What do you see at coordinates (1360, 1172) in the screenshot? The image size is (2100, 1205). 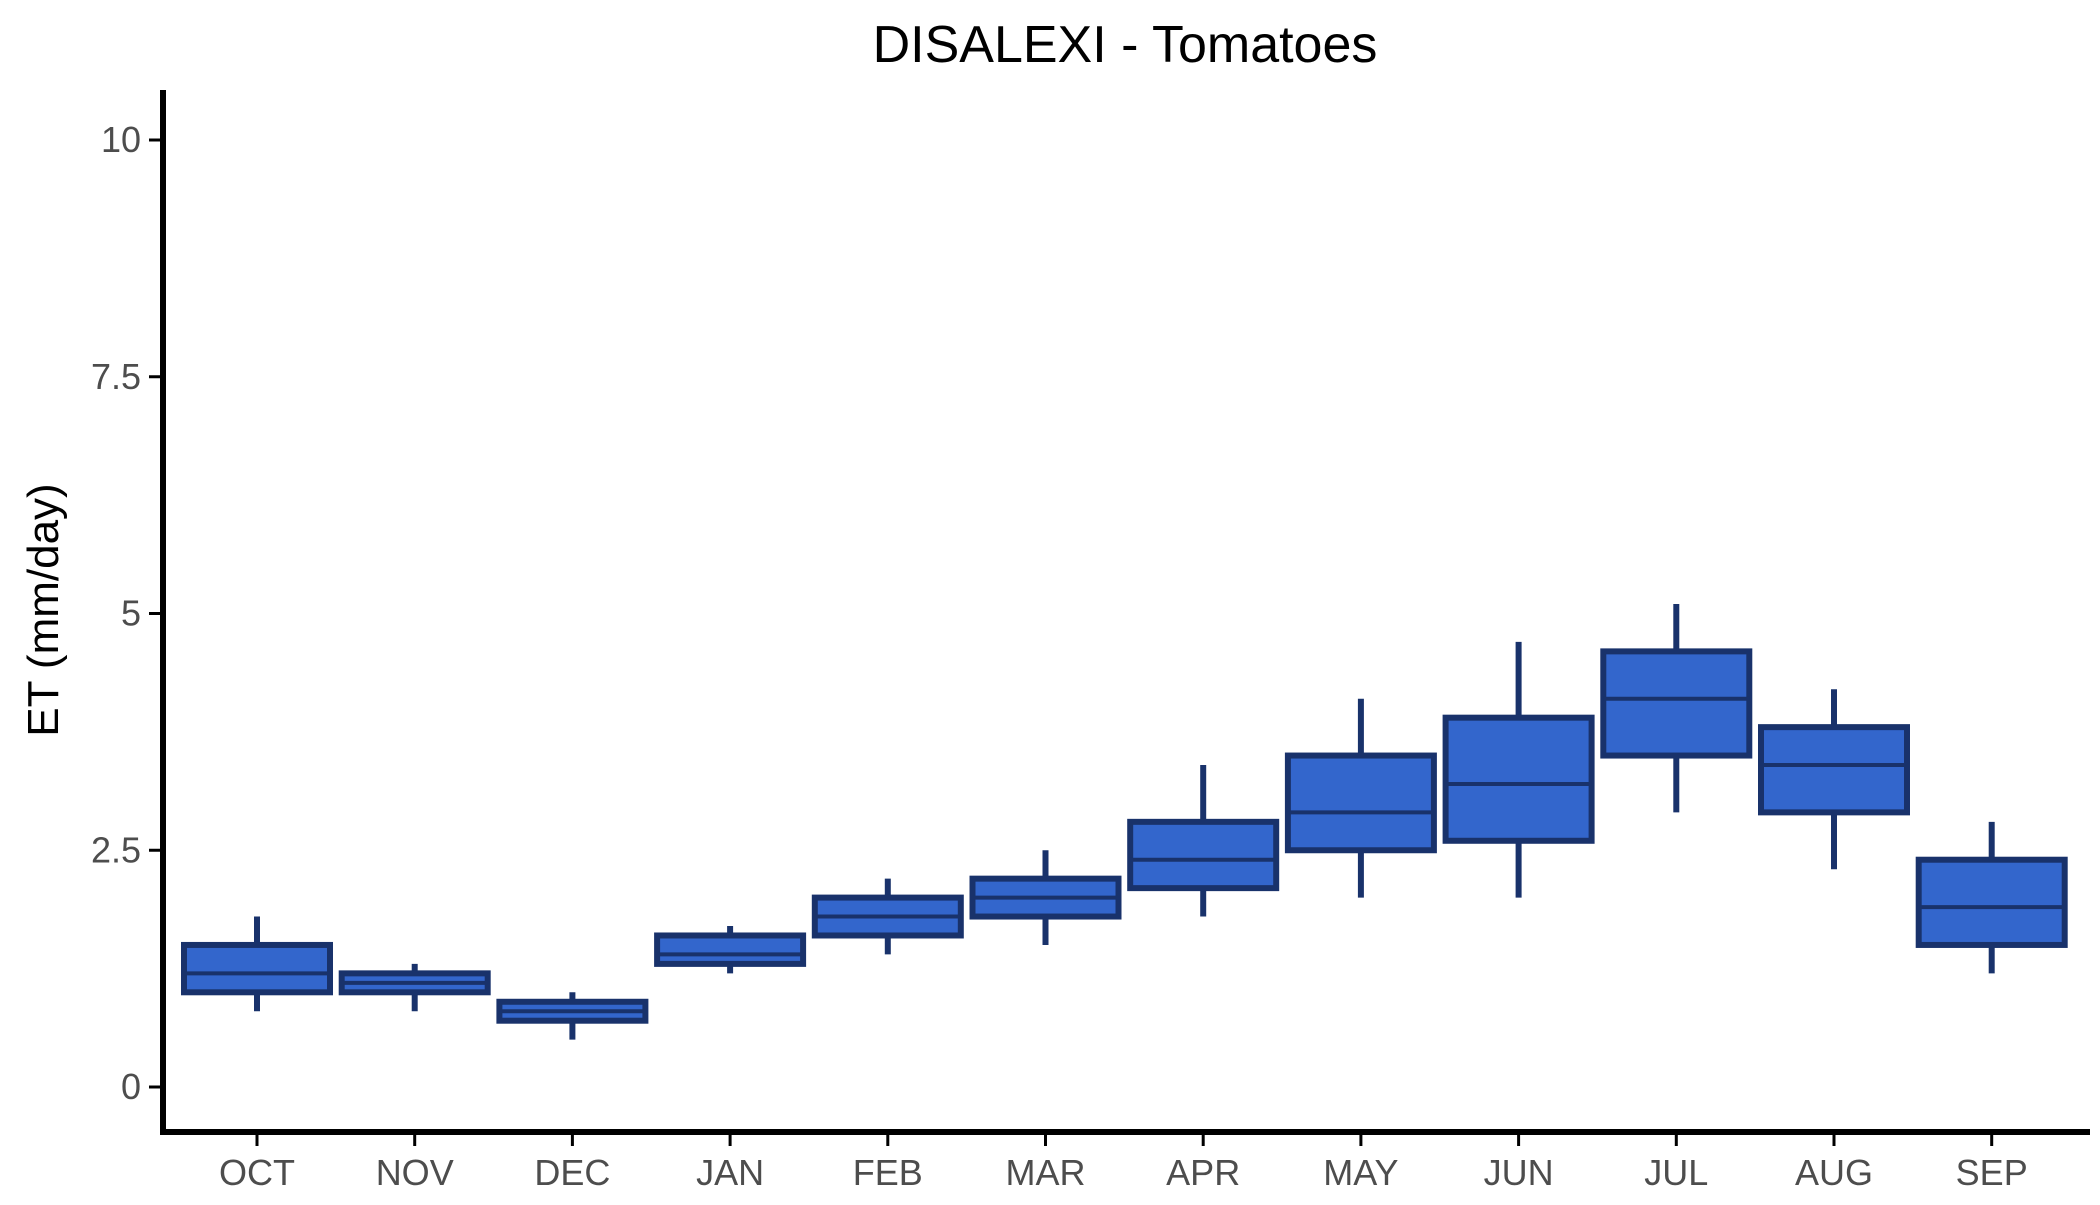 I see `x-tick-label: MAY` at bounding box center [1360, 1172].